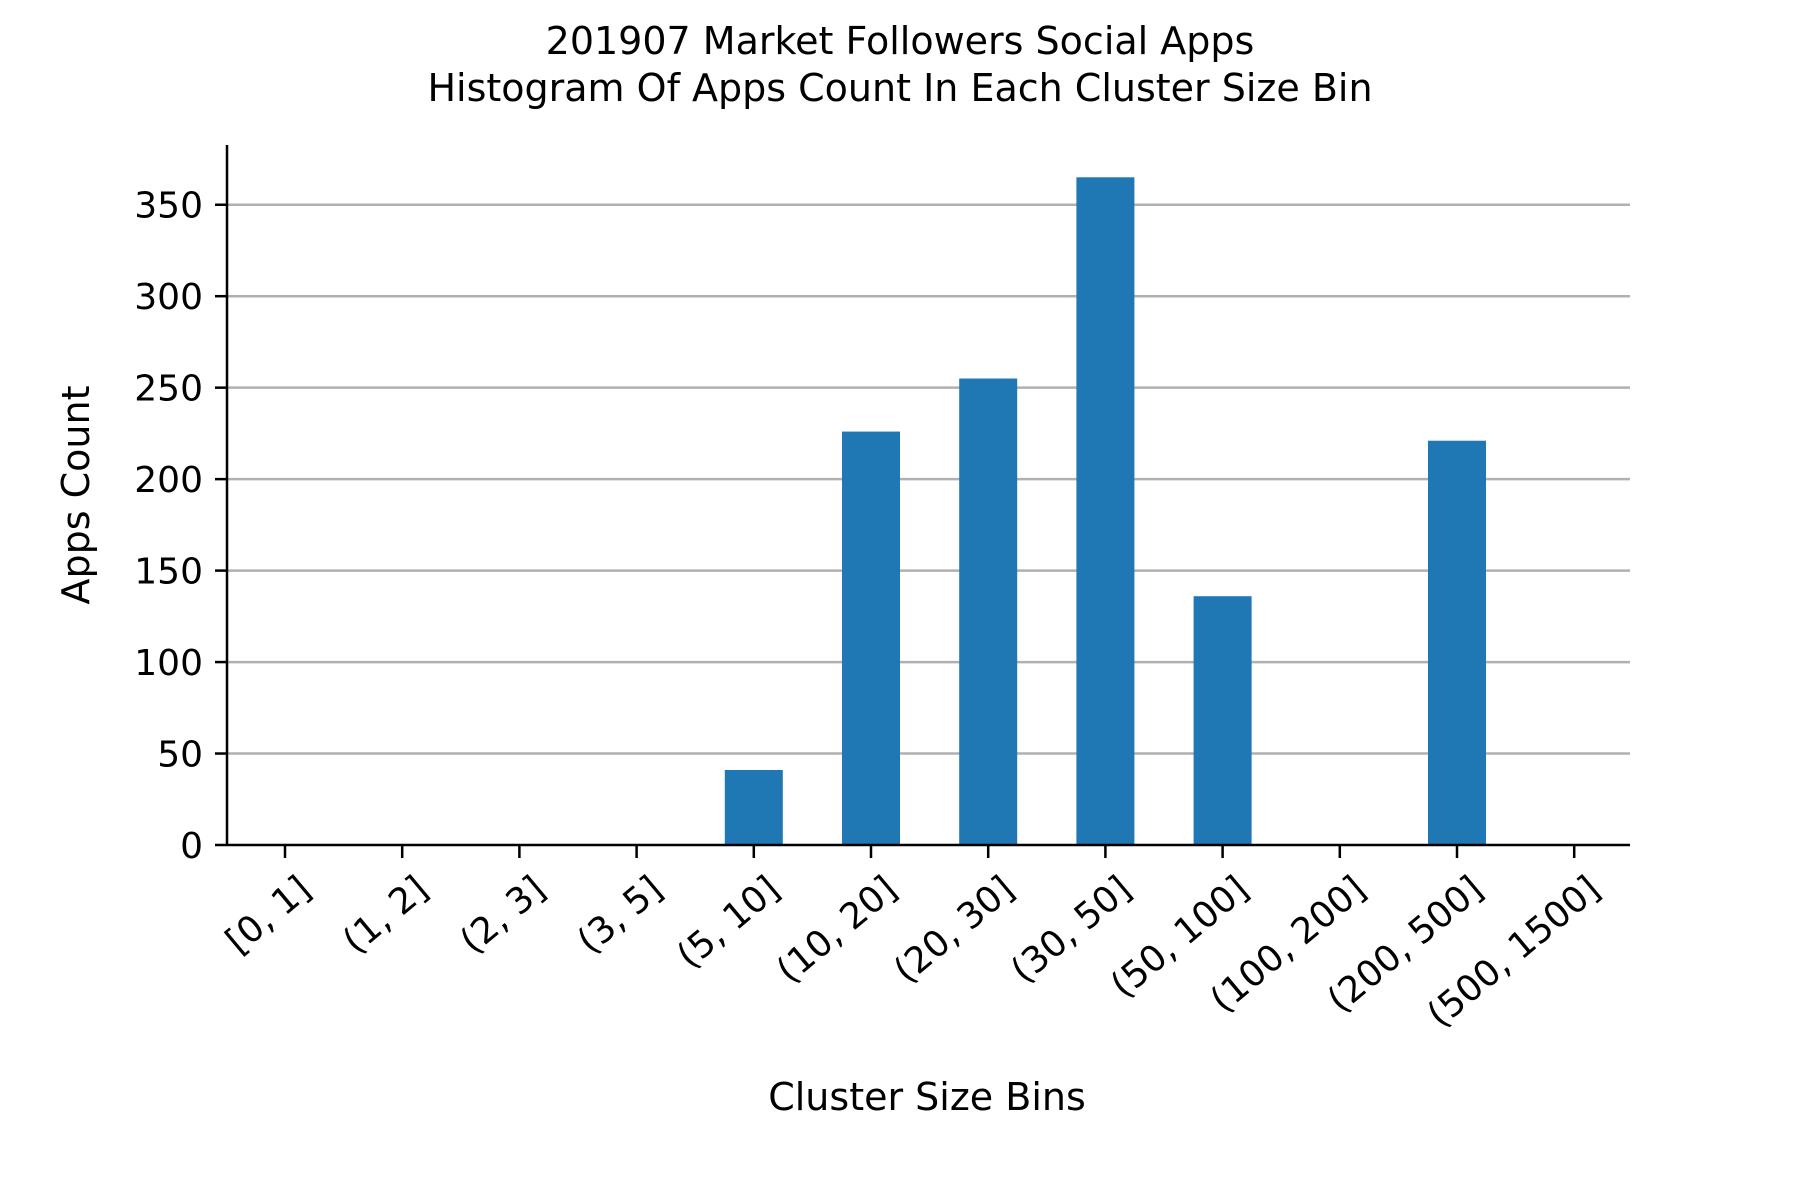 The width and height of the screenshot is (1800, 1200). I want to click on y-tick-label: 250, so click(168, 389).